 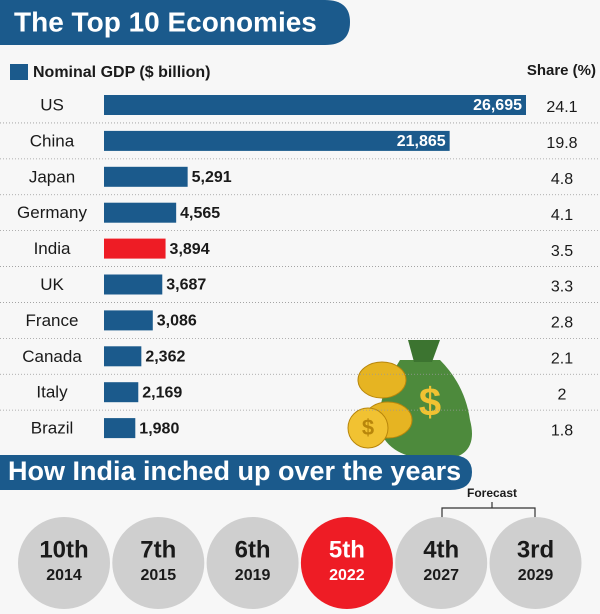 What do you see at coordinates (488, 510) in the screenshot?
I see `forecast-bracket` at bounding box center [488, 510].